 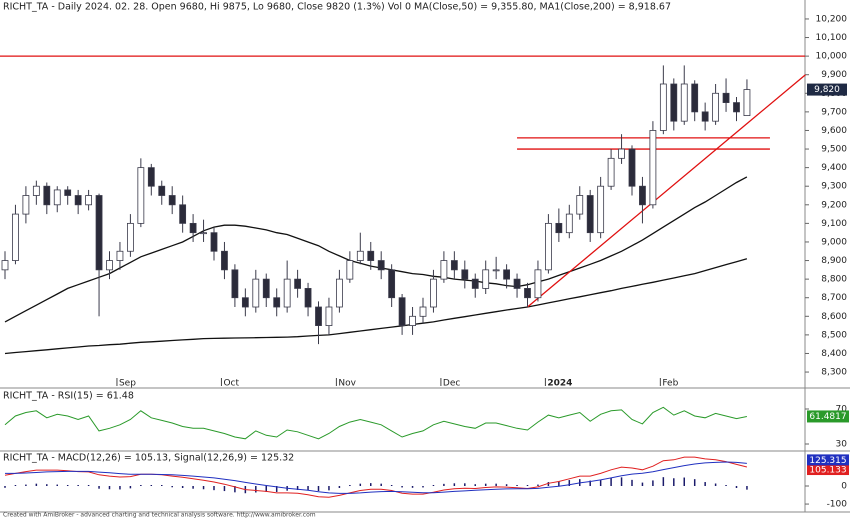 I want to click on x-tick-label: Oct, so click(x=231, y=384).